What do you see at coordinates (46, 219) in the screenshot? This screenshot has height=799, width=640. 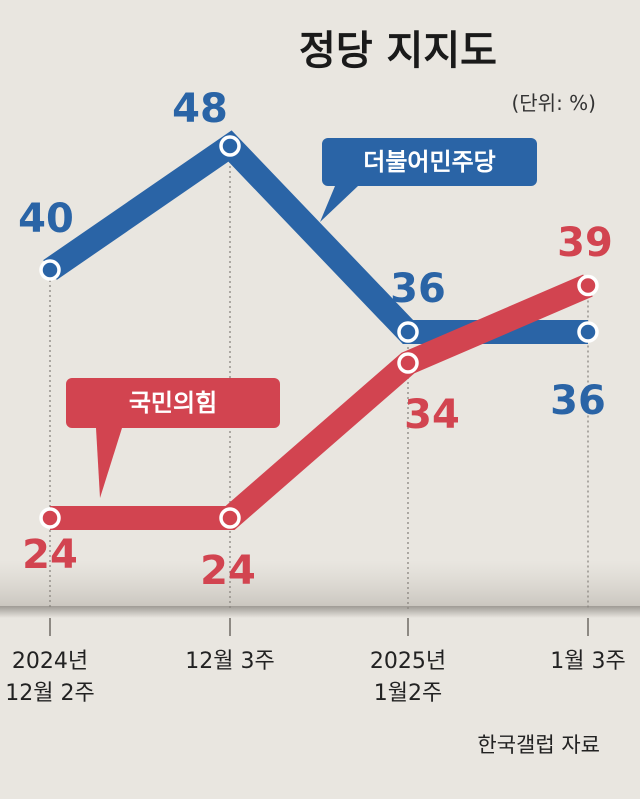 I see `data-label: 40` at bounding box center [46, 219].